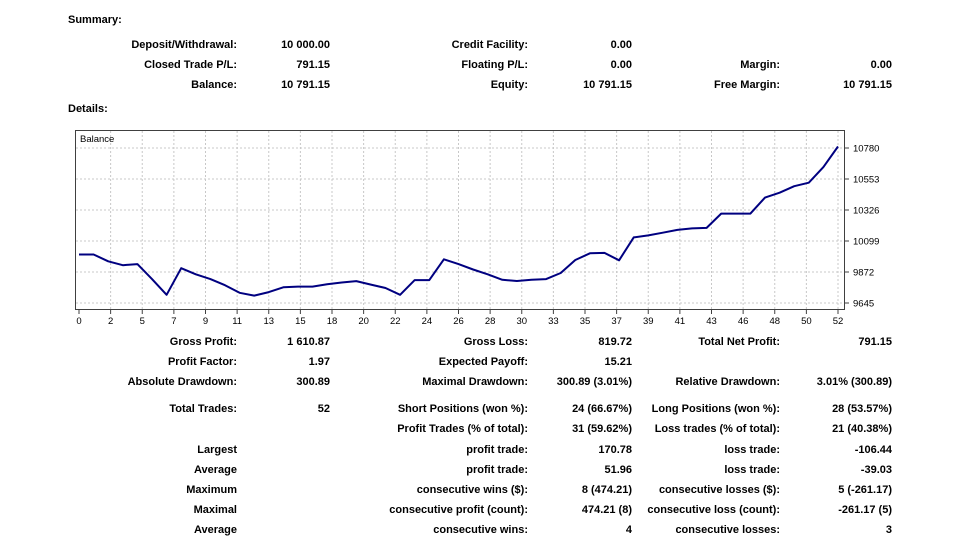 This screenshot has width=970, height=541. Describe the element at coordinates (711, 321) in the screenshot. I see `svg-text: 43` at that location.